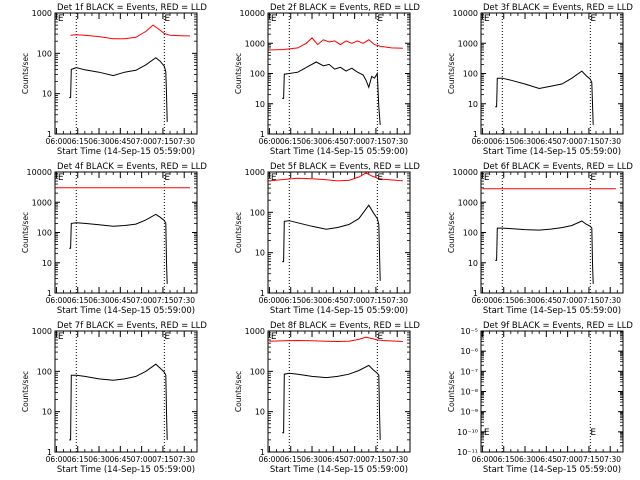 This screenshot has width=640, height=480. Describe the element at coordinates (558, 326) in the screenshot. I see `chart-title: Det 9f BLACK = Events, RED = LLD` at that location.